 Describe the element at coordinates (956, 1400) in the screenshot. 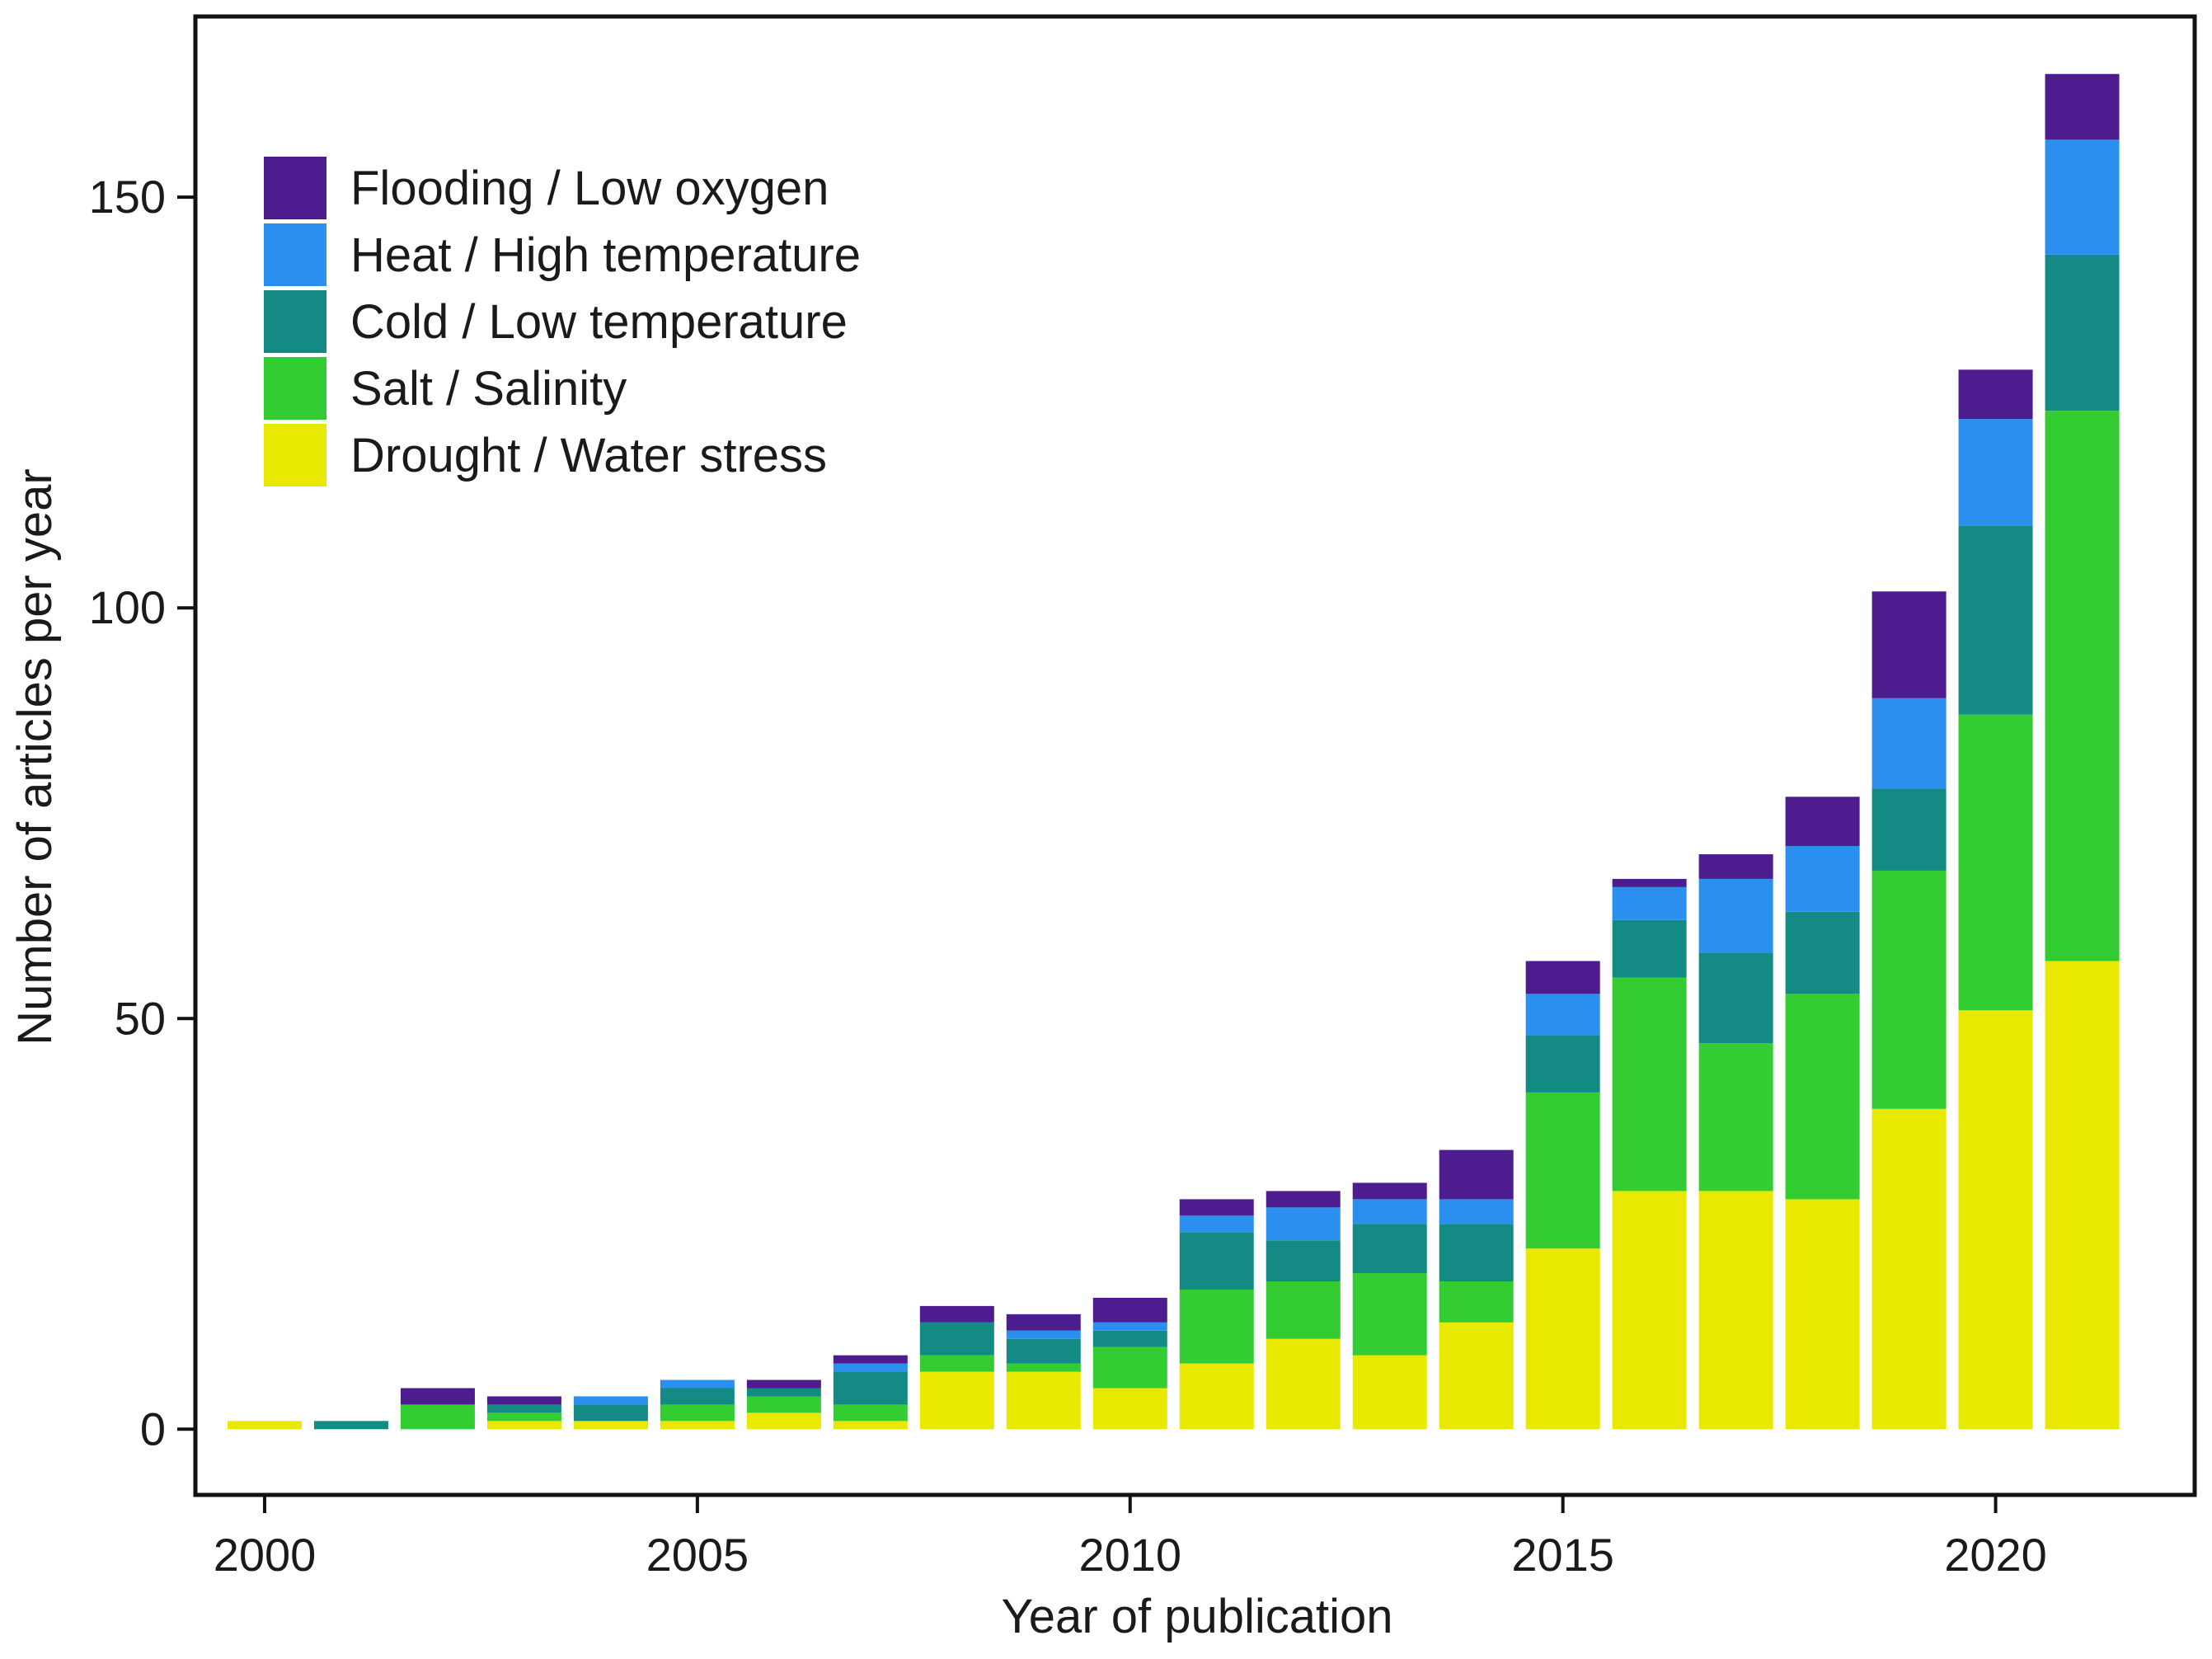

I see `bar-2008-drought-water-stress` at that location.